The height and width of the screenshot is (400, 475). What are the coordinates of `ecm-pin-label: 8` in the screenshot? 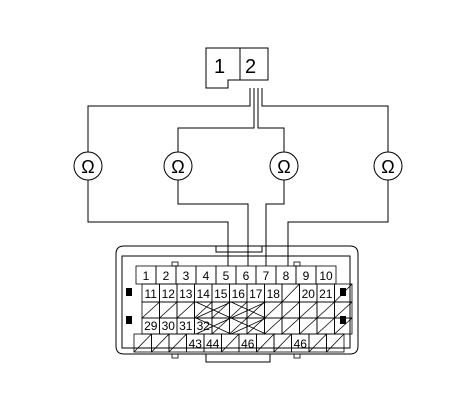 It's located at (286, 276).